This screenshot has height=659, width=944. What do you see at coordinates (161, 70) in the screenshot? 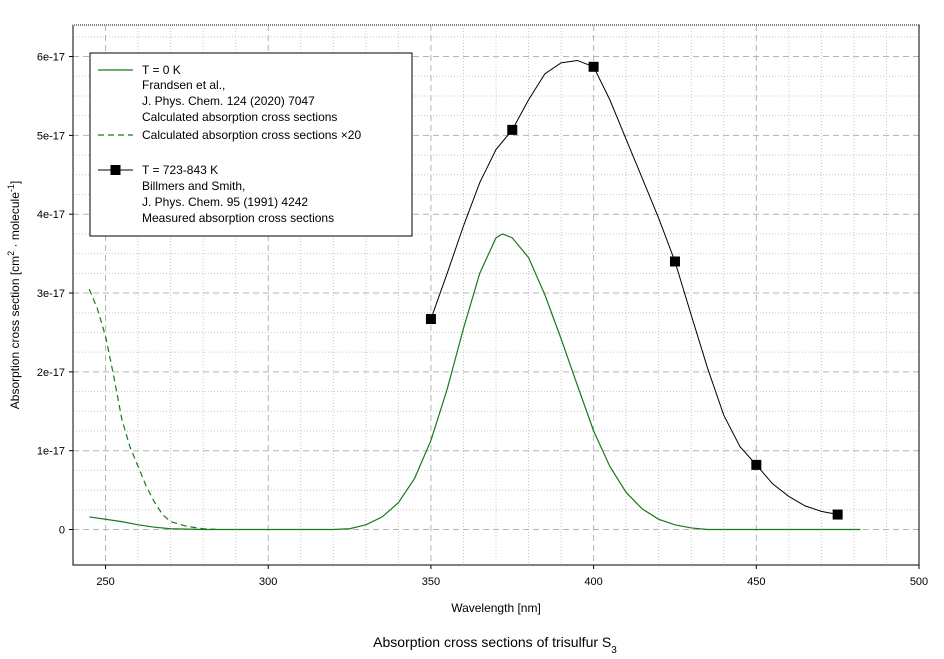
I see `legend-calculated-line1: T = 0 K` at bounding box center [161, 70].